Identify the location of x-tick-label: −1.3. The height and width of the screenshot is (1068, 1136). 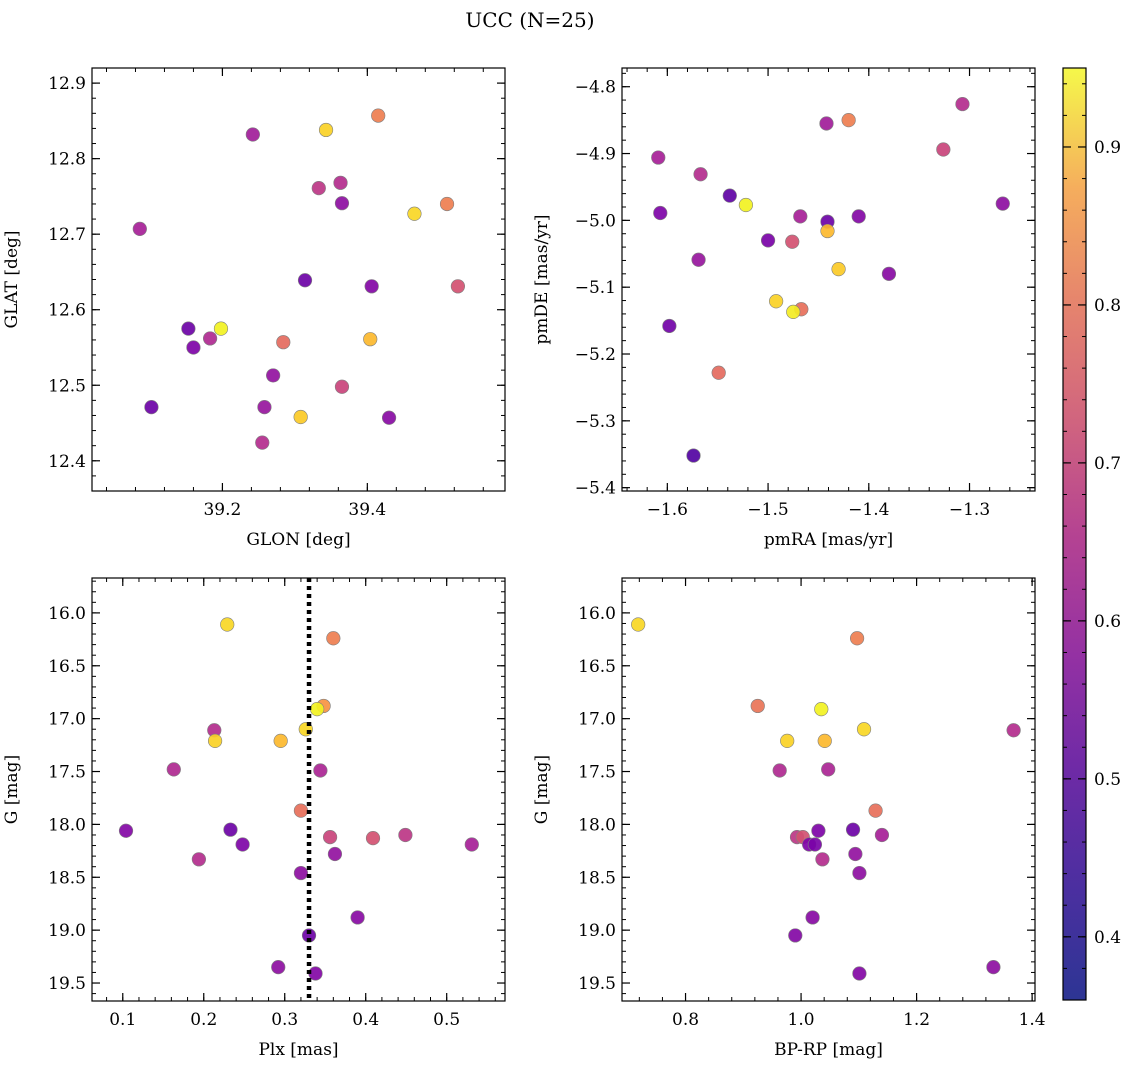
(969, 510).